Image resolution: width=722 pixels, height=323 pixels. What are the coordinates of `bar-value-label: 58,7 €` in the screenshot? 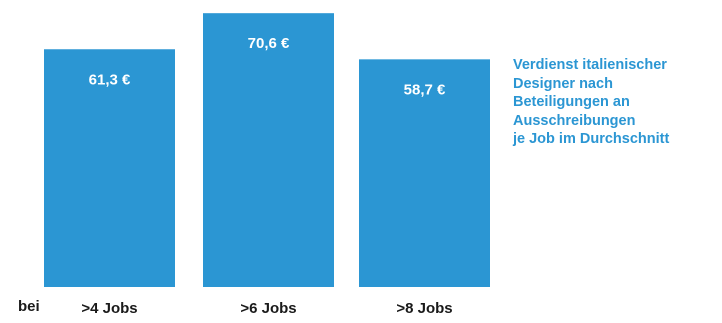 It's located at (425, 89).